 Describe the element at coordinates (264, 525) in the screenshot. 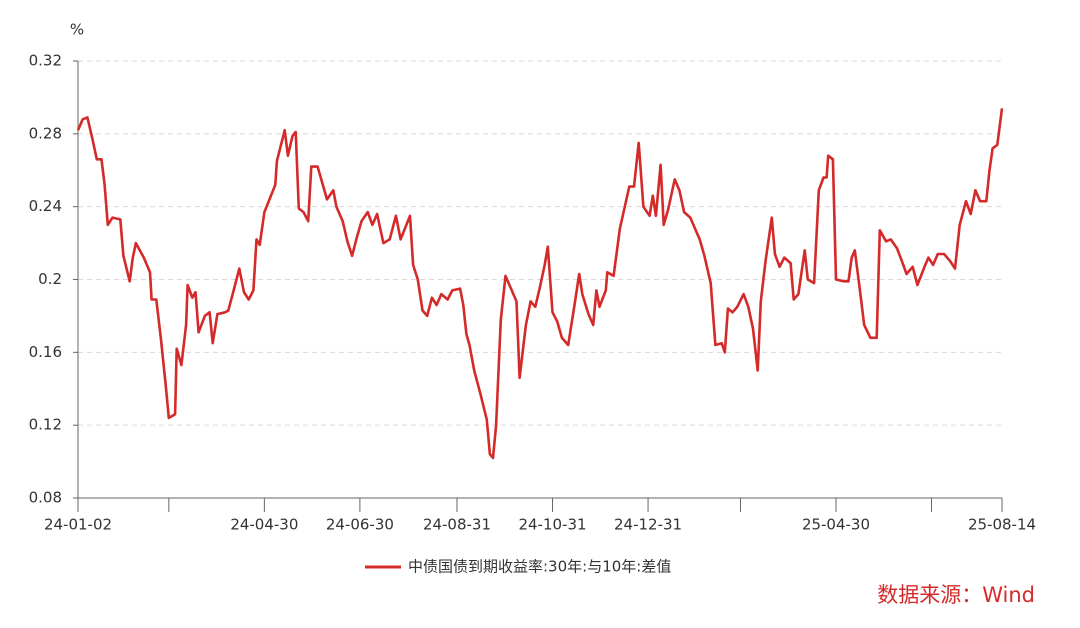

I see `x-tick-label: 24-04-30` at that location.